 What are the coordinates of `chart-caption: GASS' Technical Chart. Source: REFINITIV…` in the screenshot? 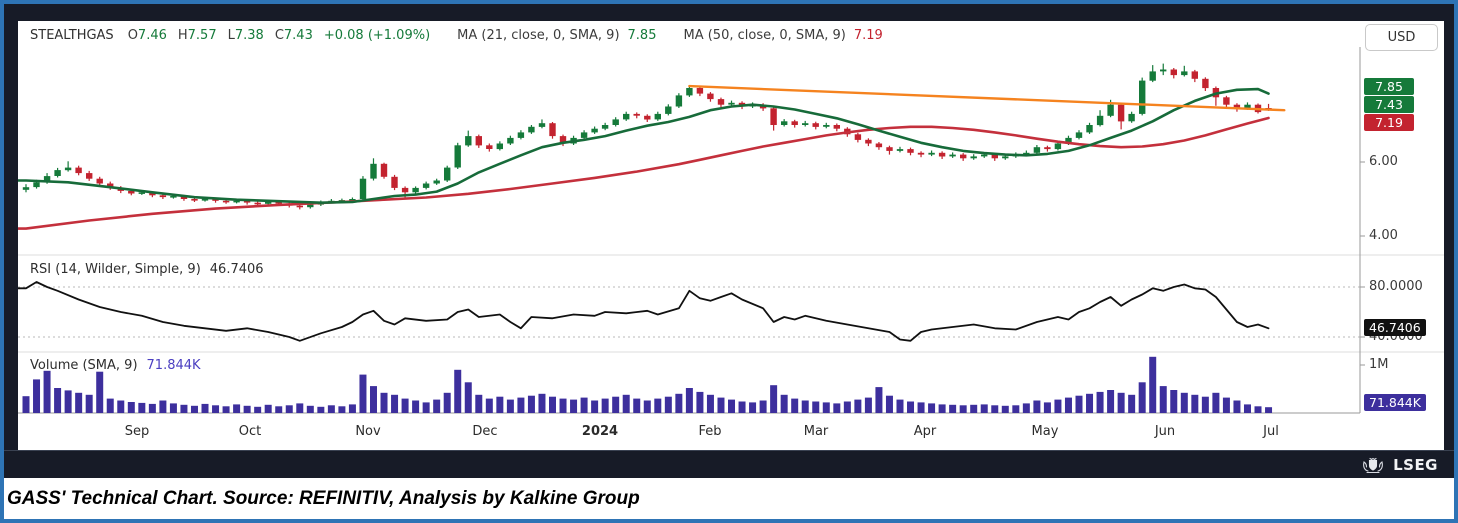 It's located at (729, 498).